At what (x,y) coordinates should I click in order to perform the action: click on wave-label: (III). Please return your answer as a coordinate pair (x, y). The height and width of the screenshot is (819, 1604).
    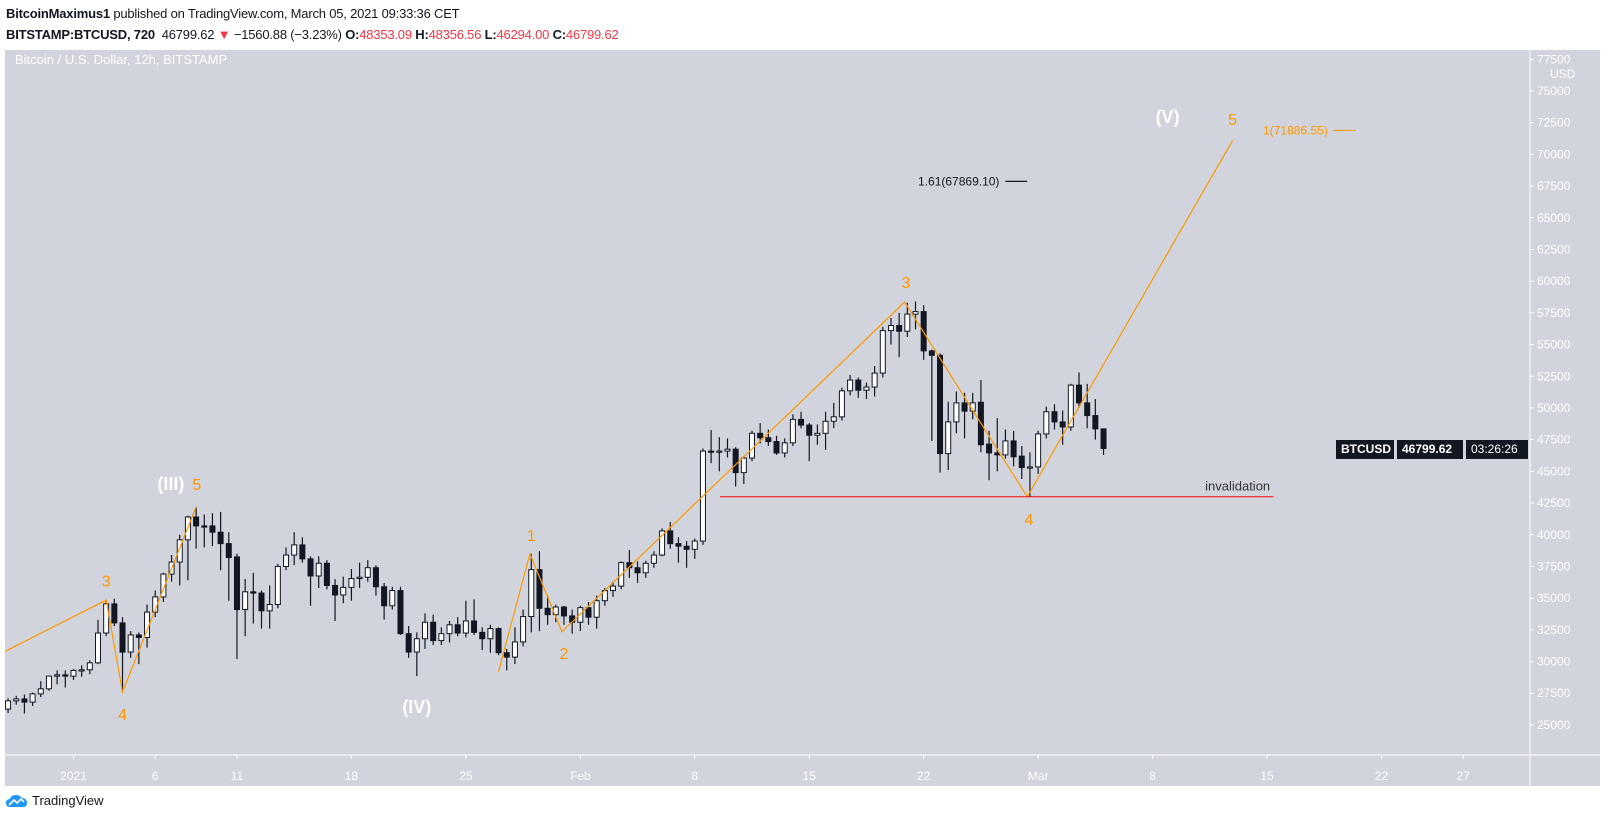
    Looking at the image, I should click on (170, 484).